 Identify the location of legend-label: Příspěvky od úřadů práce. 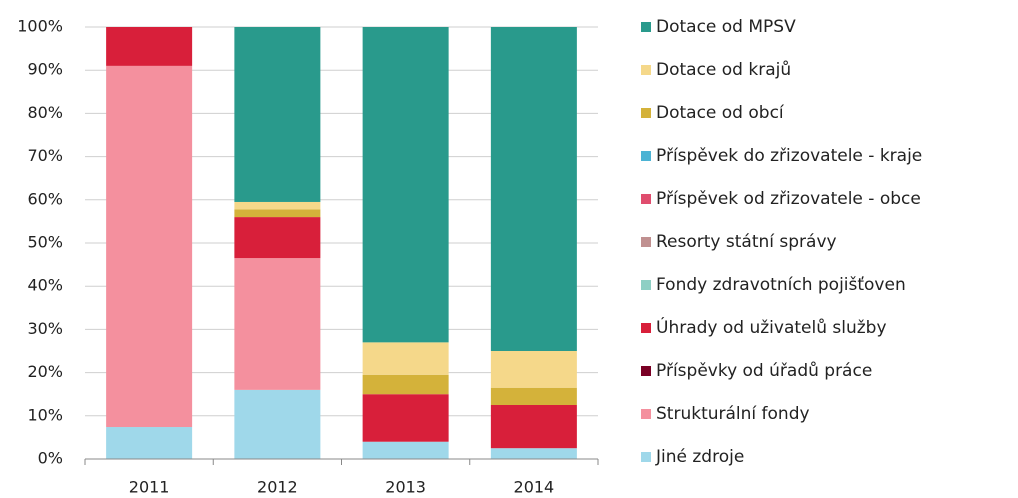
(764, 371).